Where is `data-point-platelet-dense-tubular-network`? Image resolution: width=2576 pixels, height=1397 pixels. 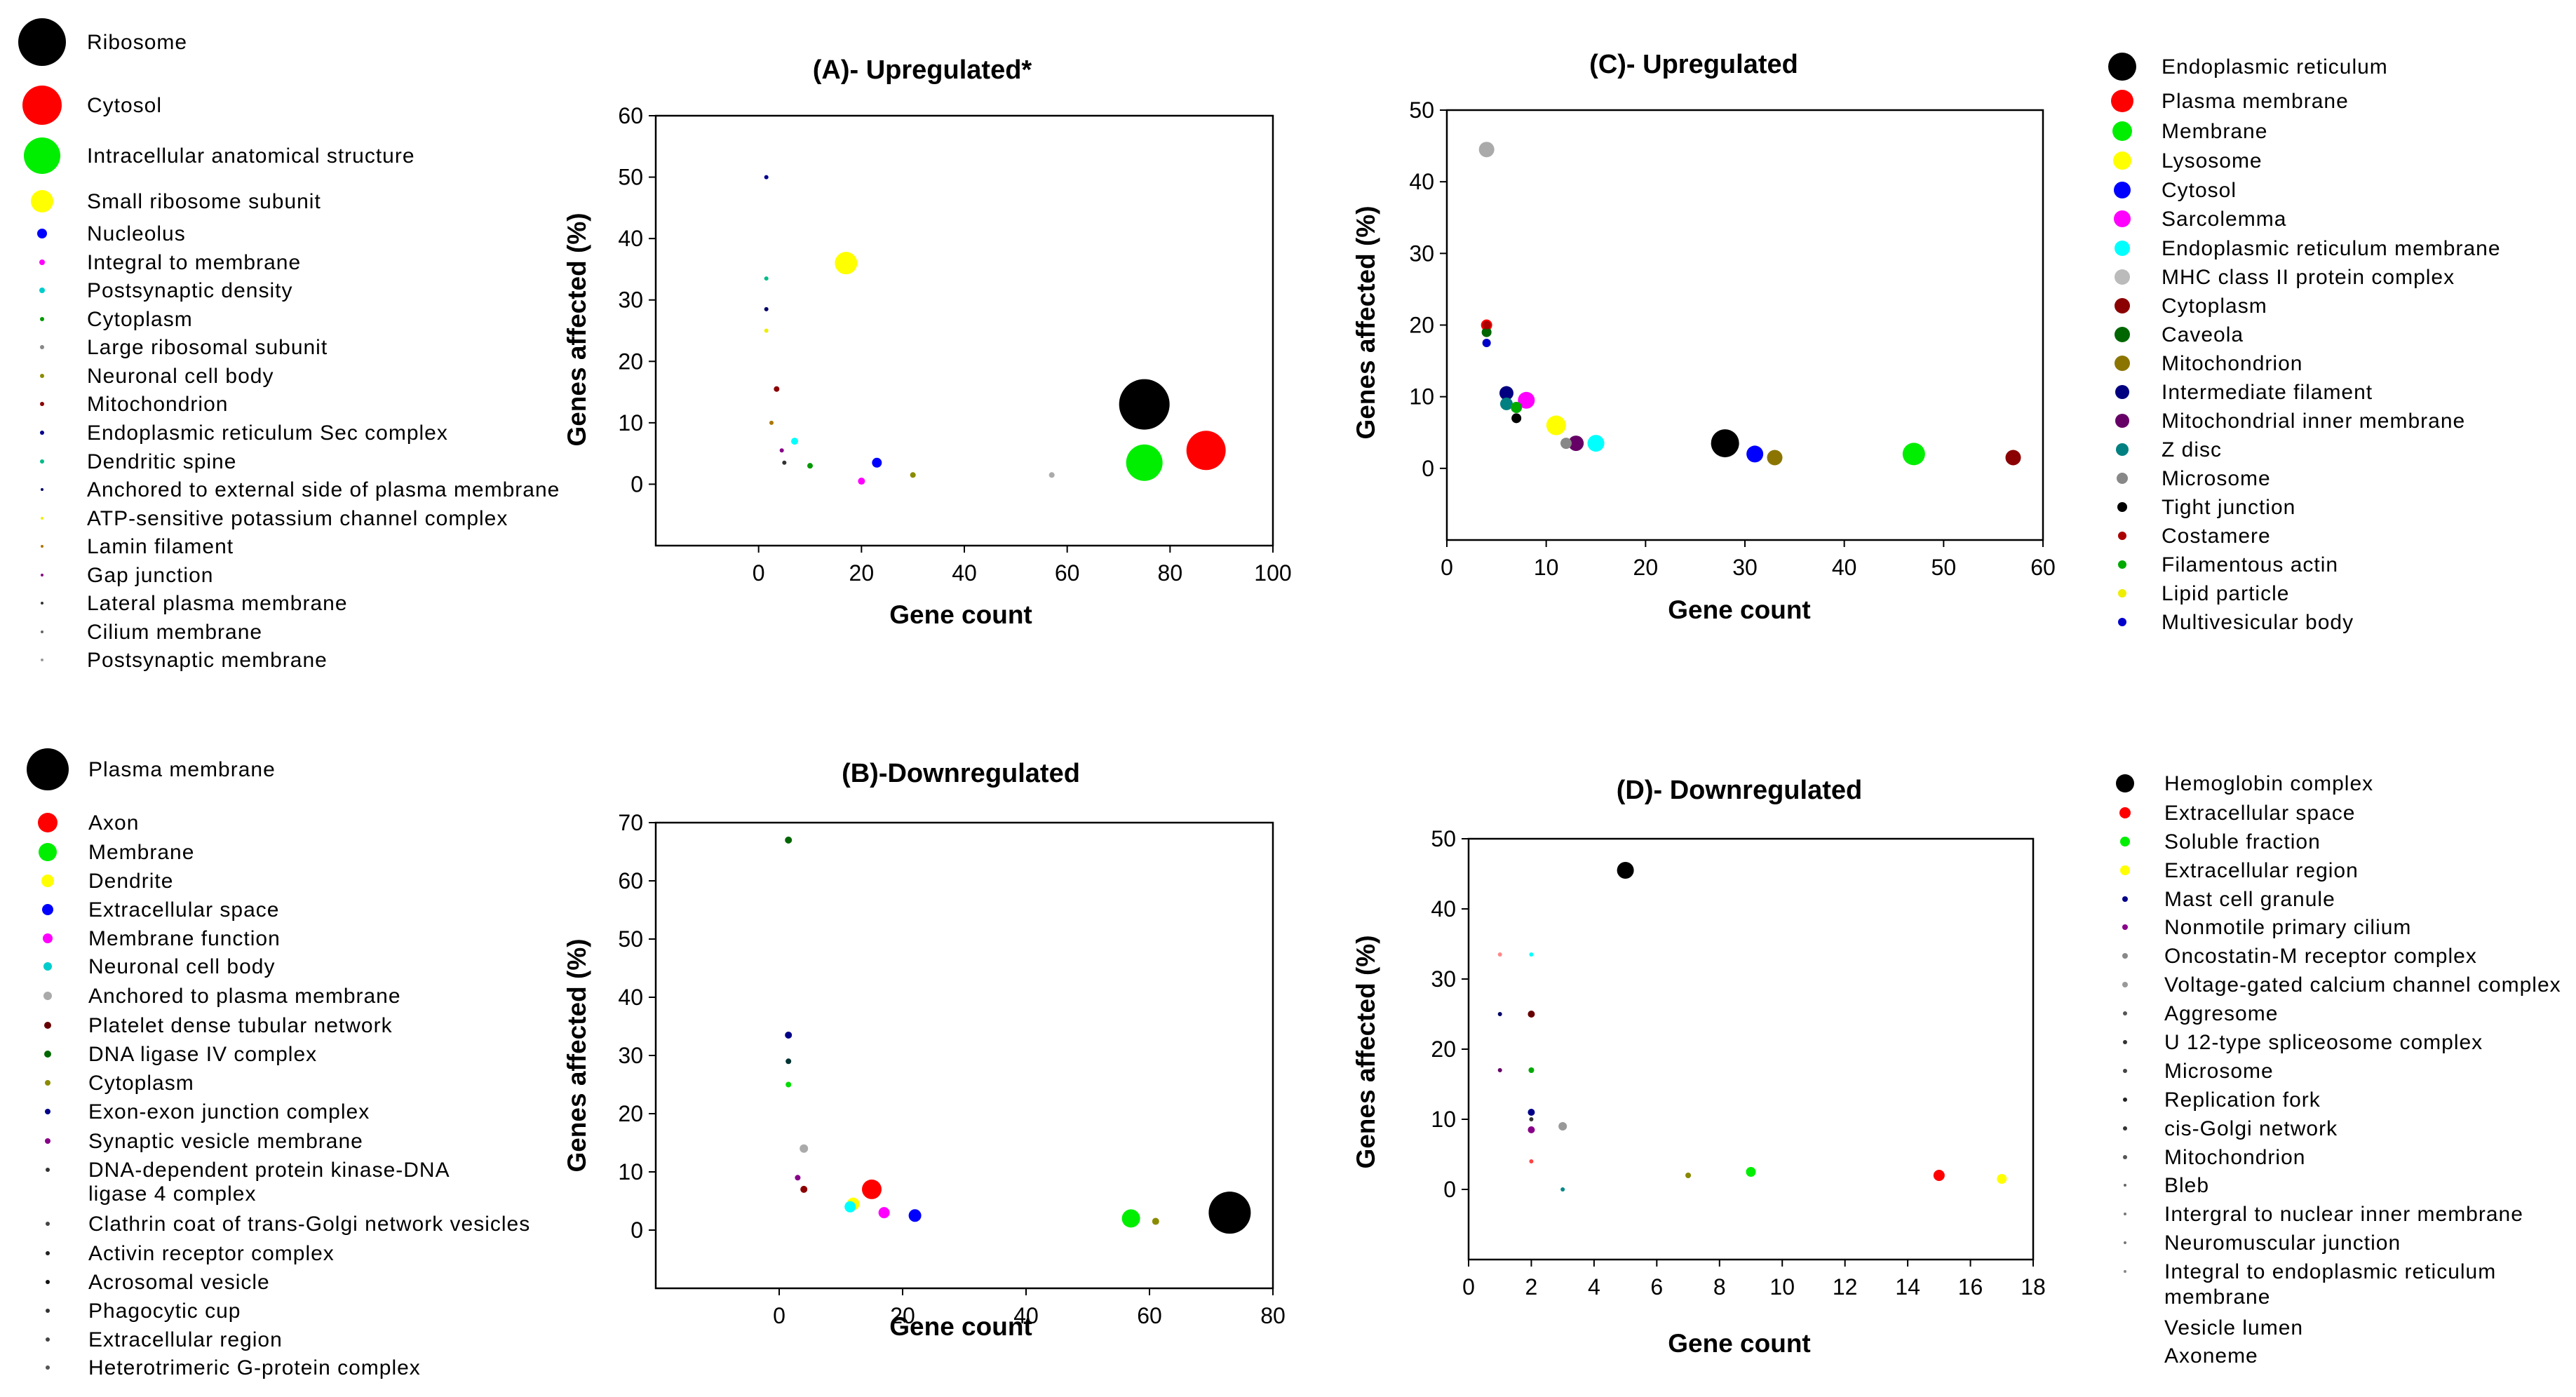 data-point-platelet-dense-tubular-network is located at coordinates (804, 1189).